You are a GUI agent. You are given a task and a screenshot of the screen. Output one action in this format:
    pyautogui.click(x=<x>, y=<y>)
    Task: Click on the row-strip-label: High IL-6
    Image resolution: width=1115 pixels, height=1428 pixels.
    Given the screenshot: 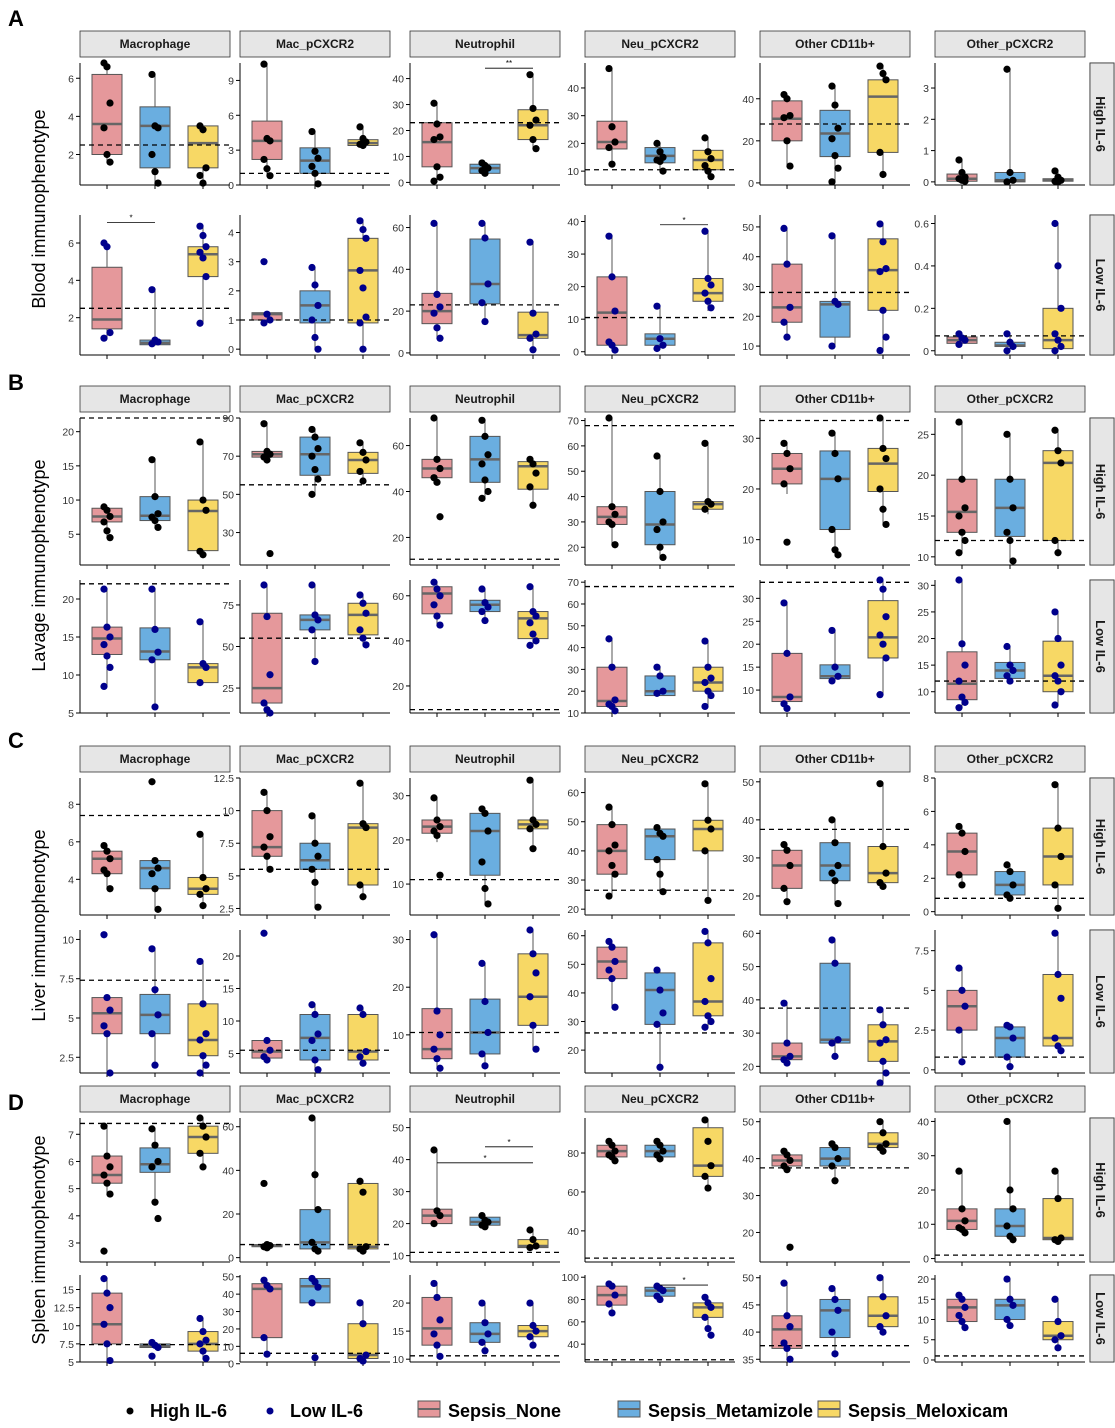 What is the action you would take?
    pyautogui.click(x=1100, y=492)
    